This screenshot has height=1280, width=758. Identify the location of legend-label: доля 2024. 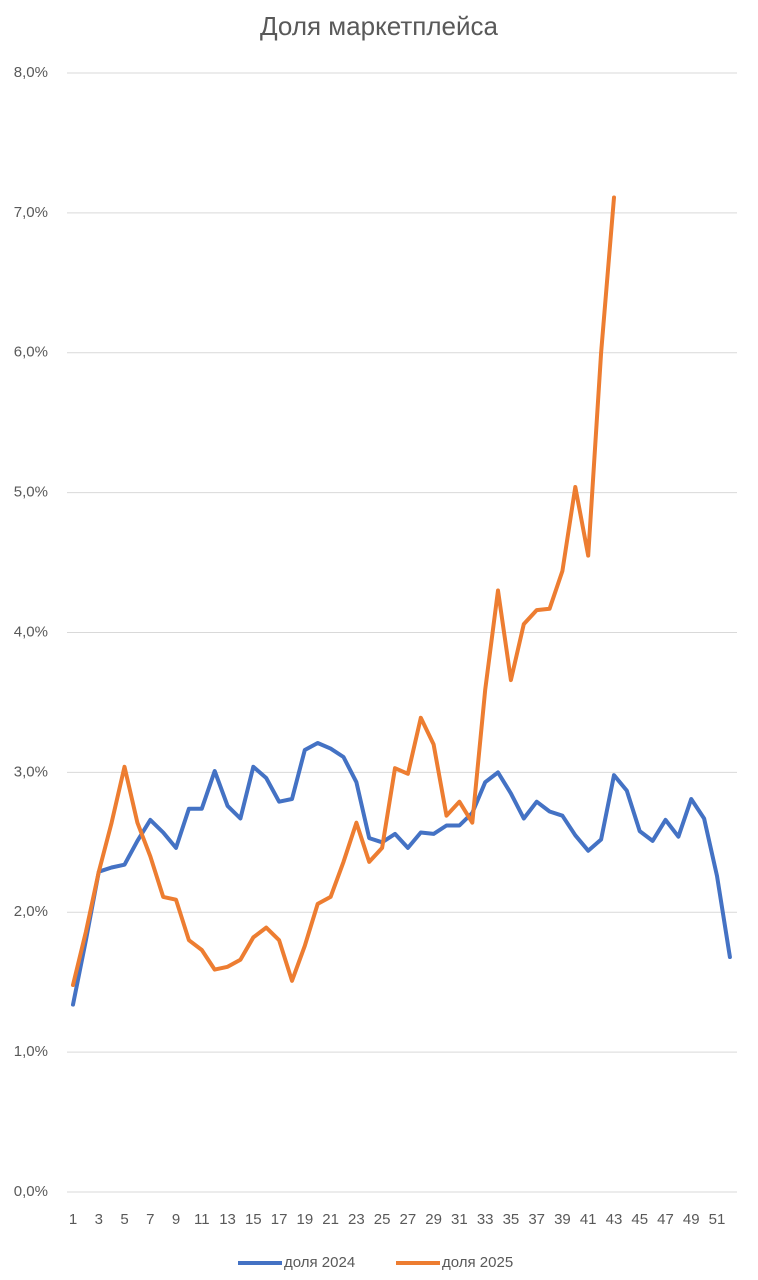
(319, 1262).